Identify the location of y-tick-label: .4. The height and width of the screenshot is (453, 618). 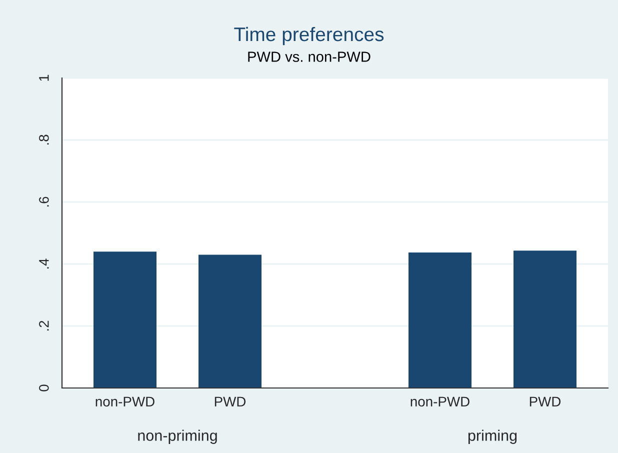
(44, 263).